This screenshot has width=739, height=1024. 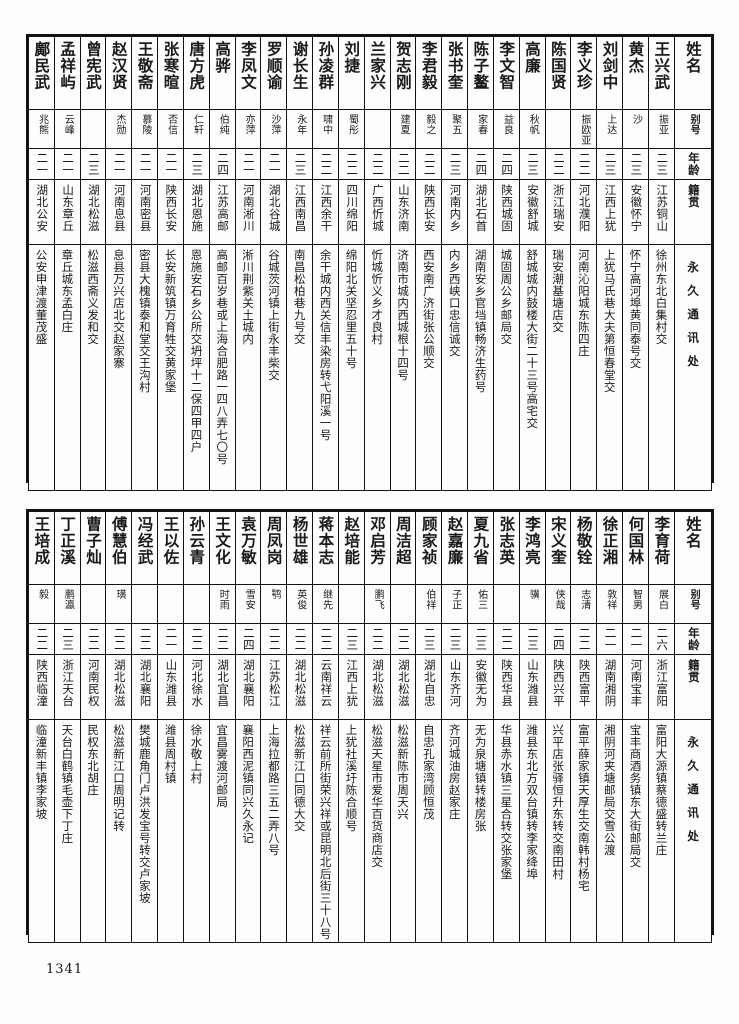 I want to click on cell-address: 湘阴河夹塘邮局交雪公渡, so click(x=610, y=831).